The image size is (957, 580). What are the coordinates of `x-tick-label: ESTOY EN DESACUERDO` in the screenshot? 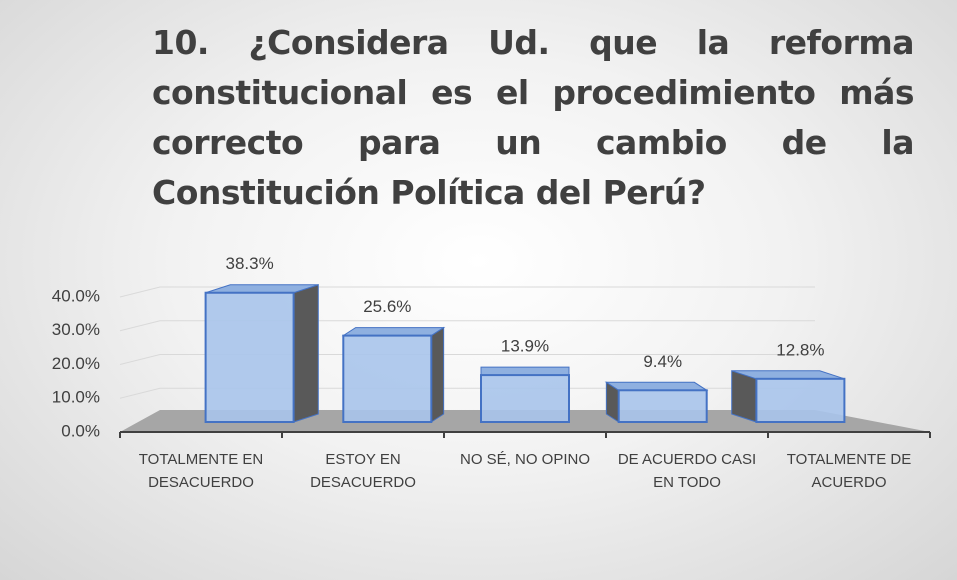 It's located at (363, 471).